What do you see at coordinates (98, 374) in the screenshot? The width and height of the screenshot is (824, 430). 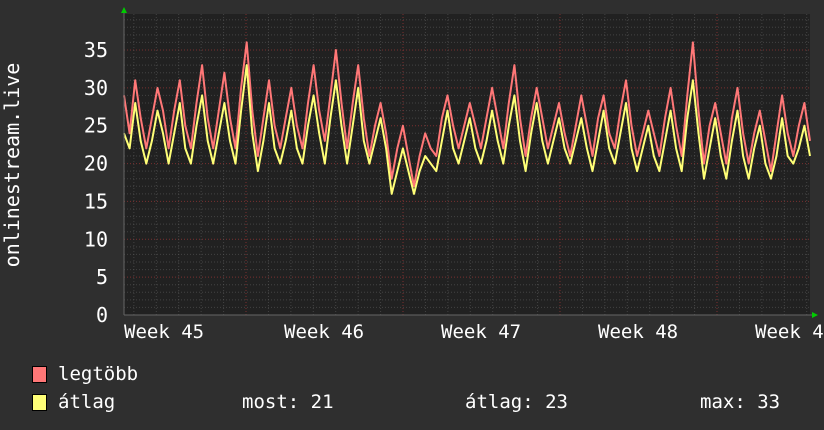 I see `legend-label-max: legtöbb` at bounding box center [98, 374].